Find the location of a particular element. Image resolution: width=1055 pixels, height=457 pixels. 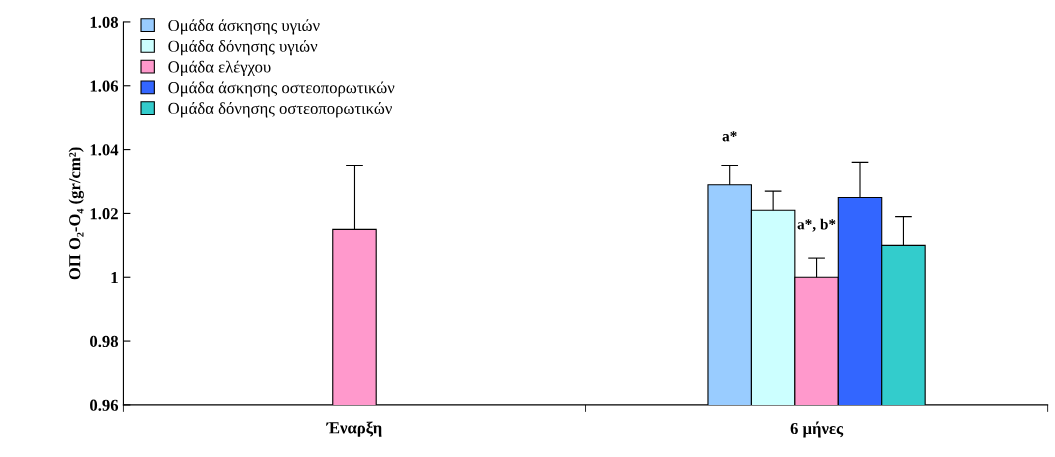

y-tick-label: 0.96 is located at coordinates (104, 405).